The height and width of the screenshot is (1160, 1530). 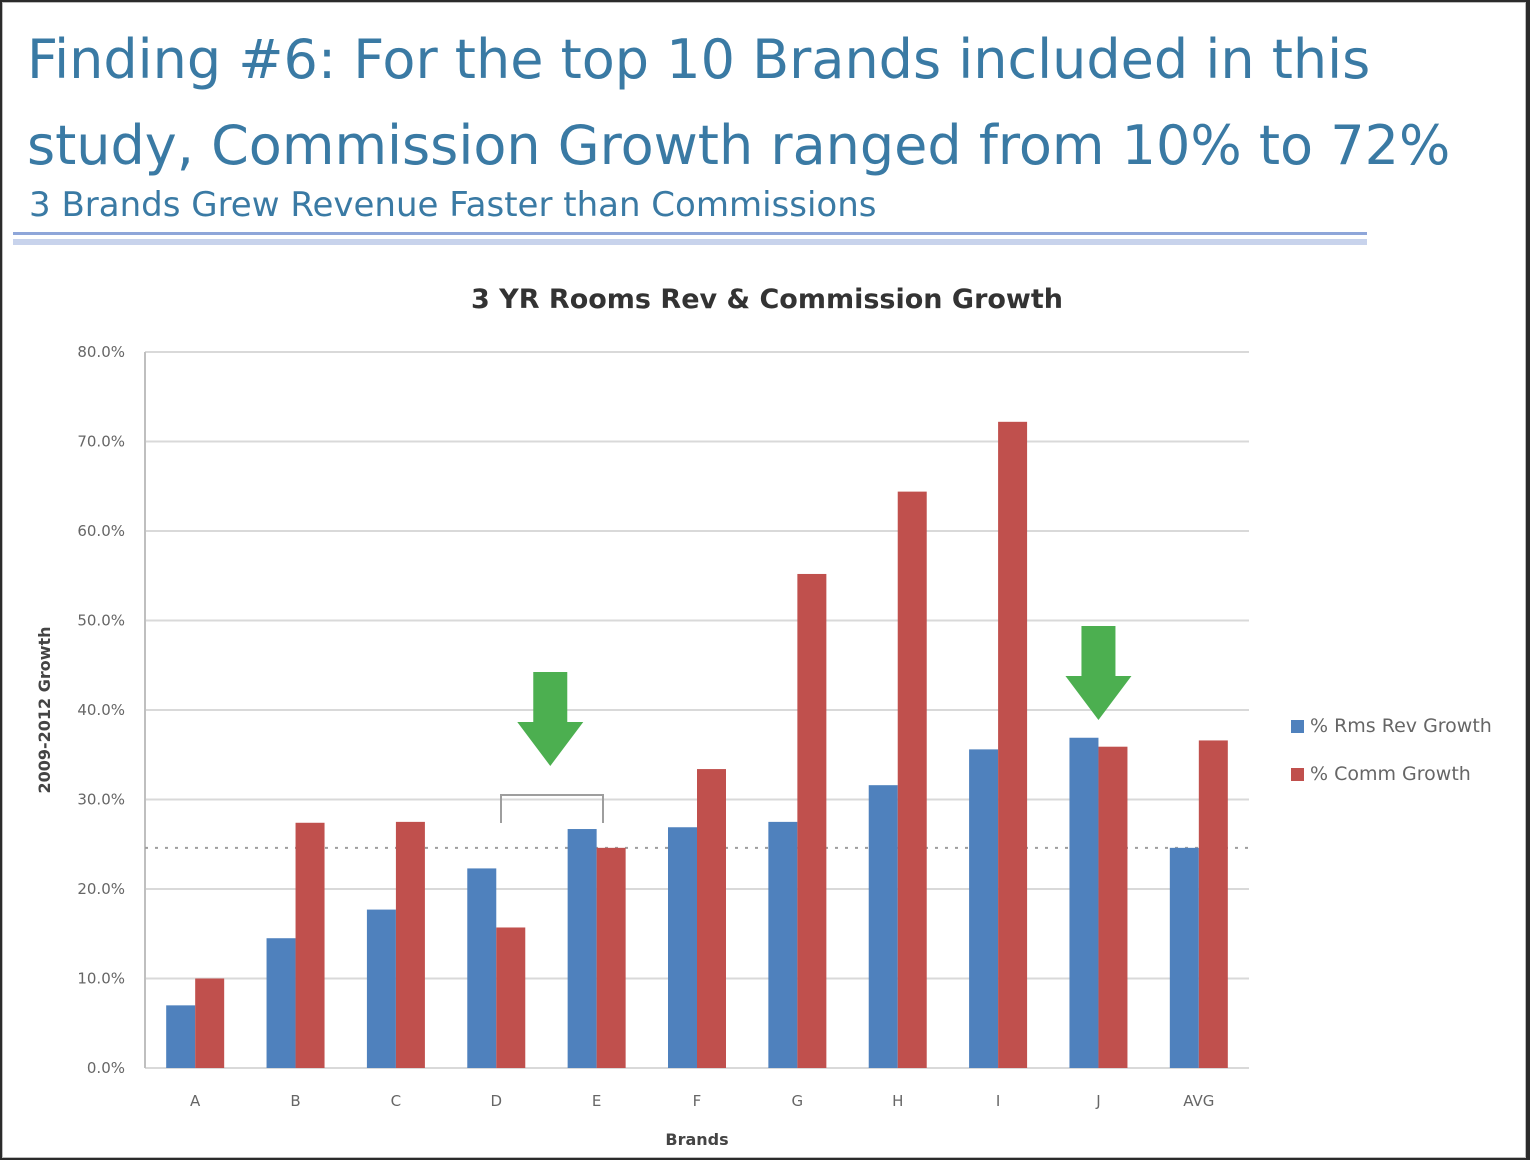 What do you see at coordinates (482, 968) in the screenshot?
I see `bar-rev-d` at bounding box center [482, 968].